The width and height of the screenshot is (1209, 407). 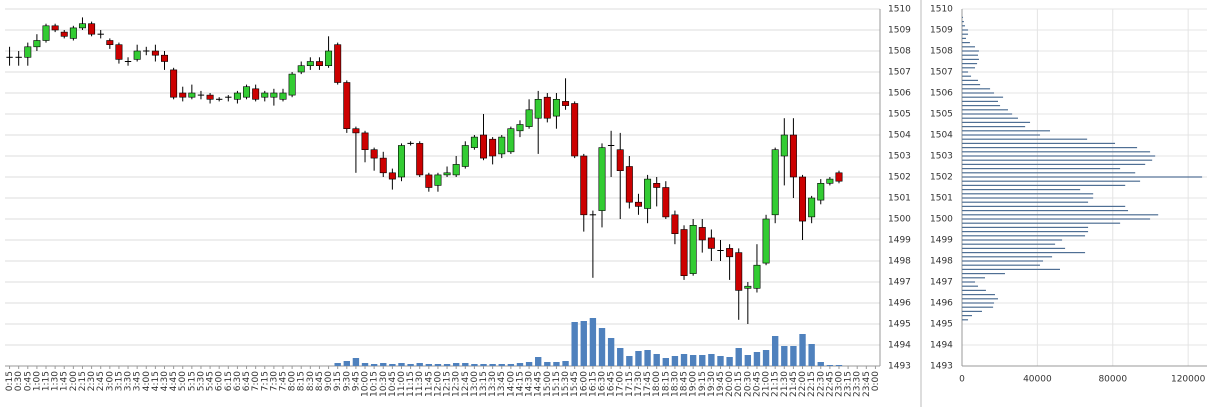 What do you see at coordinates (794, 384) in the screenshot?
I see `x-tick-label: 21:45` at bounding box center [794, 384].